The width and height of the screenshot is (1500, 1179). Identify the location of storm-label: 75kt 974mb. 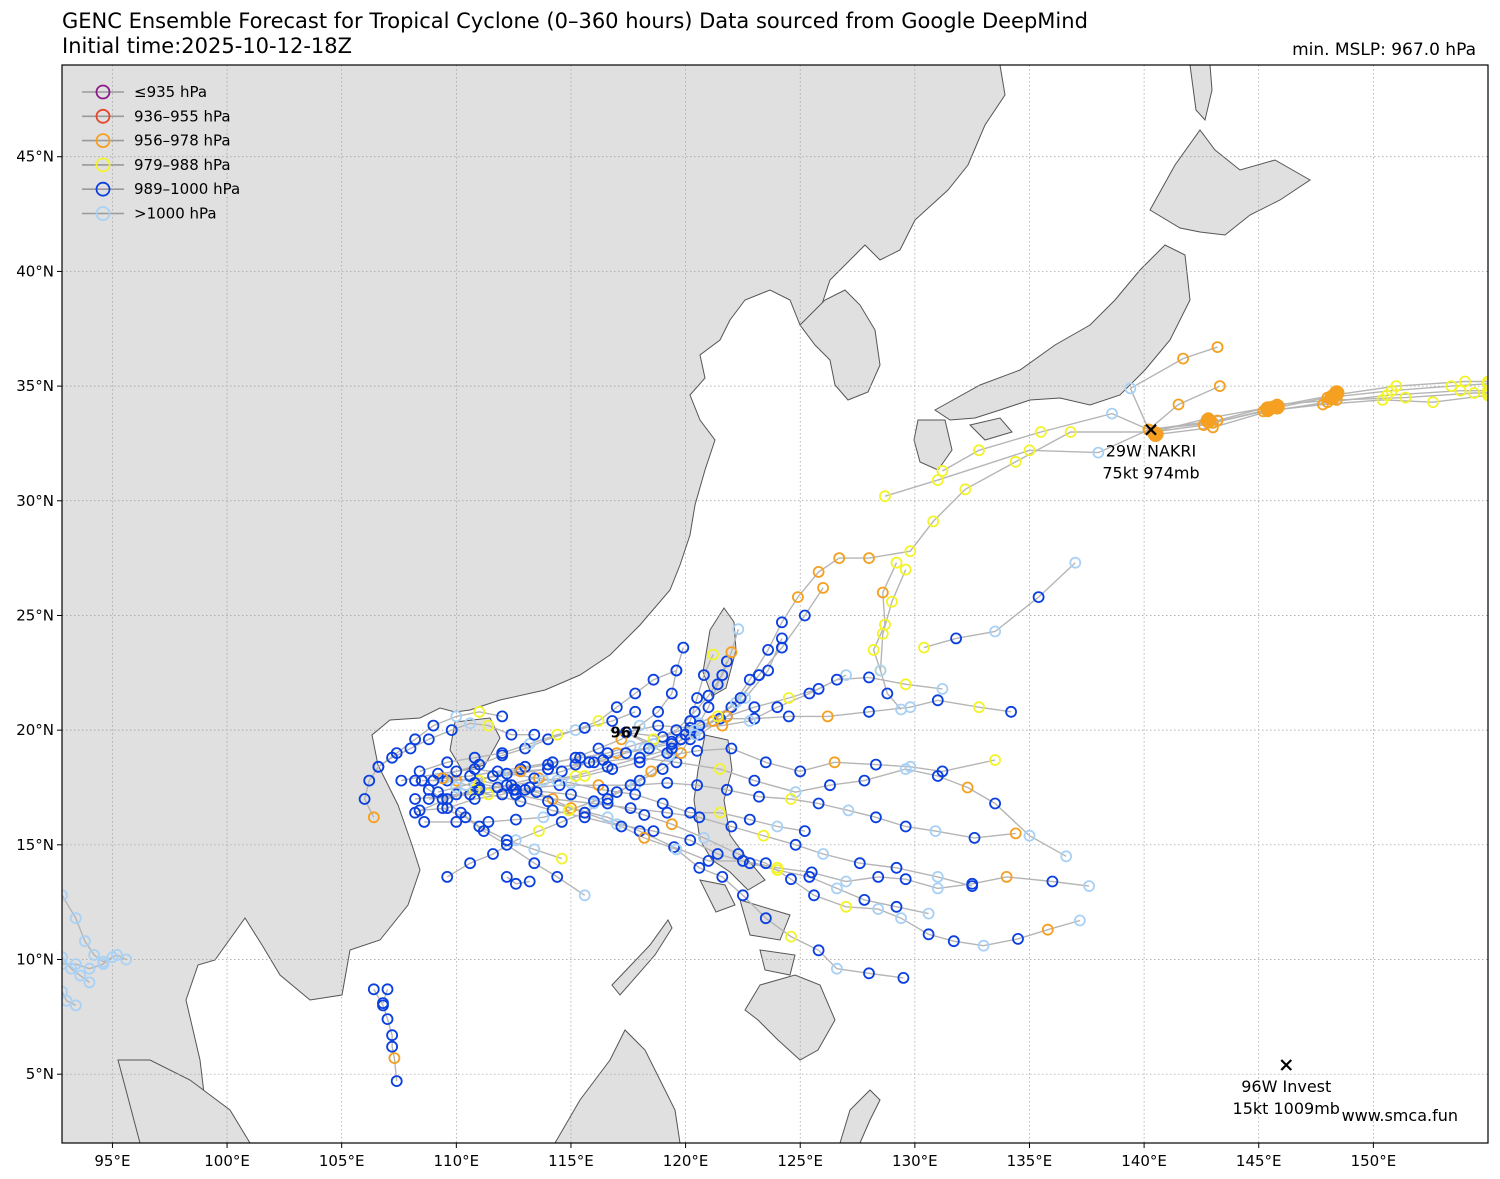
(1150, 473).